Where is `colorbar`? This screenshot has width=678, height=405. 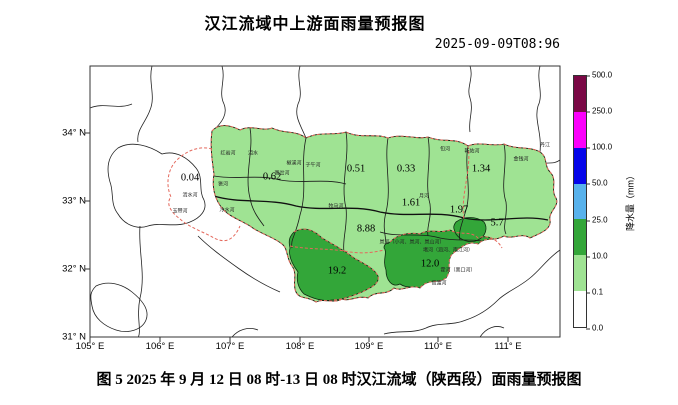 colorbar is located at coordinates (580, 201).